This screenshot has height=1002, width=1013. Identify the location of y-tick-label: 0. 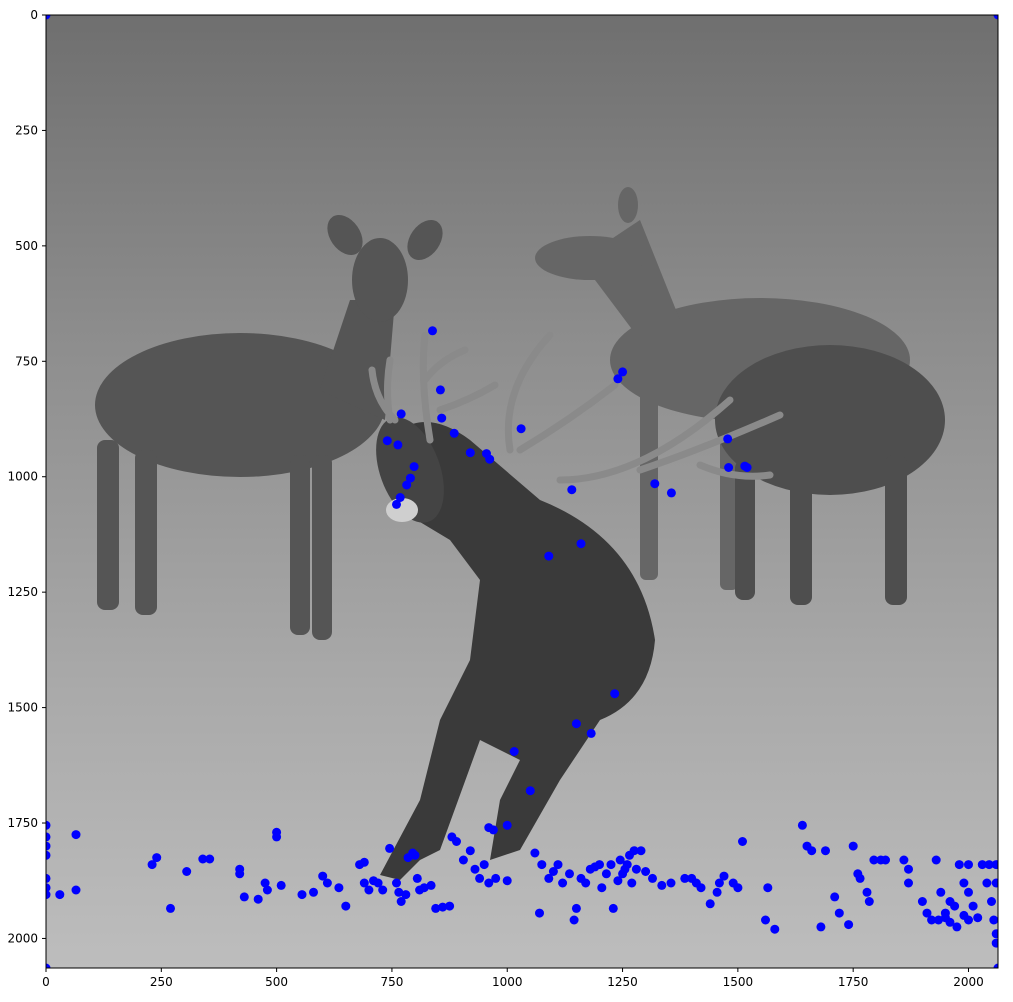
(34, 15).